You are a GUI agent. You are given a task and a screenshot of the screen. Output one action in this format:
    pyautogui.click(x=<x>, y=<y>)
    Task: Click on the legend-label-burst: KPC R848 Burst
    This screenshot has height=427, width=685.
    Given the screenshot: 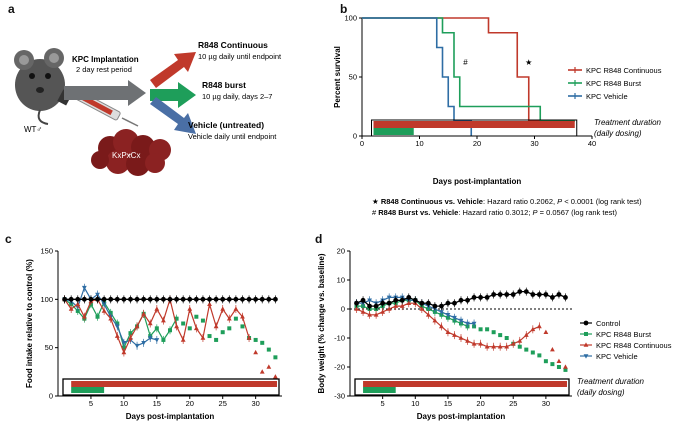 What is the action you would take?
    pyautogui.click(x=614, y=83)
    